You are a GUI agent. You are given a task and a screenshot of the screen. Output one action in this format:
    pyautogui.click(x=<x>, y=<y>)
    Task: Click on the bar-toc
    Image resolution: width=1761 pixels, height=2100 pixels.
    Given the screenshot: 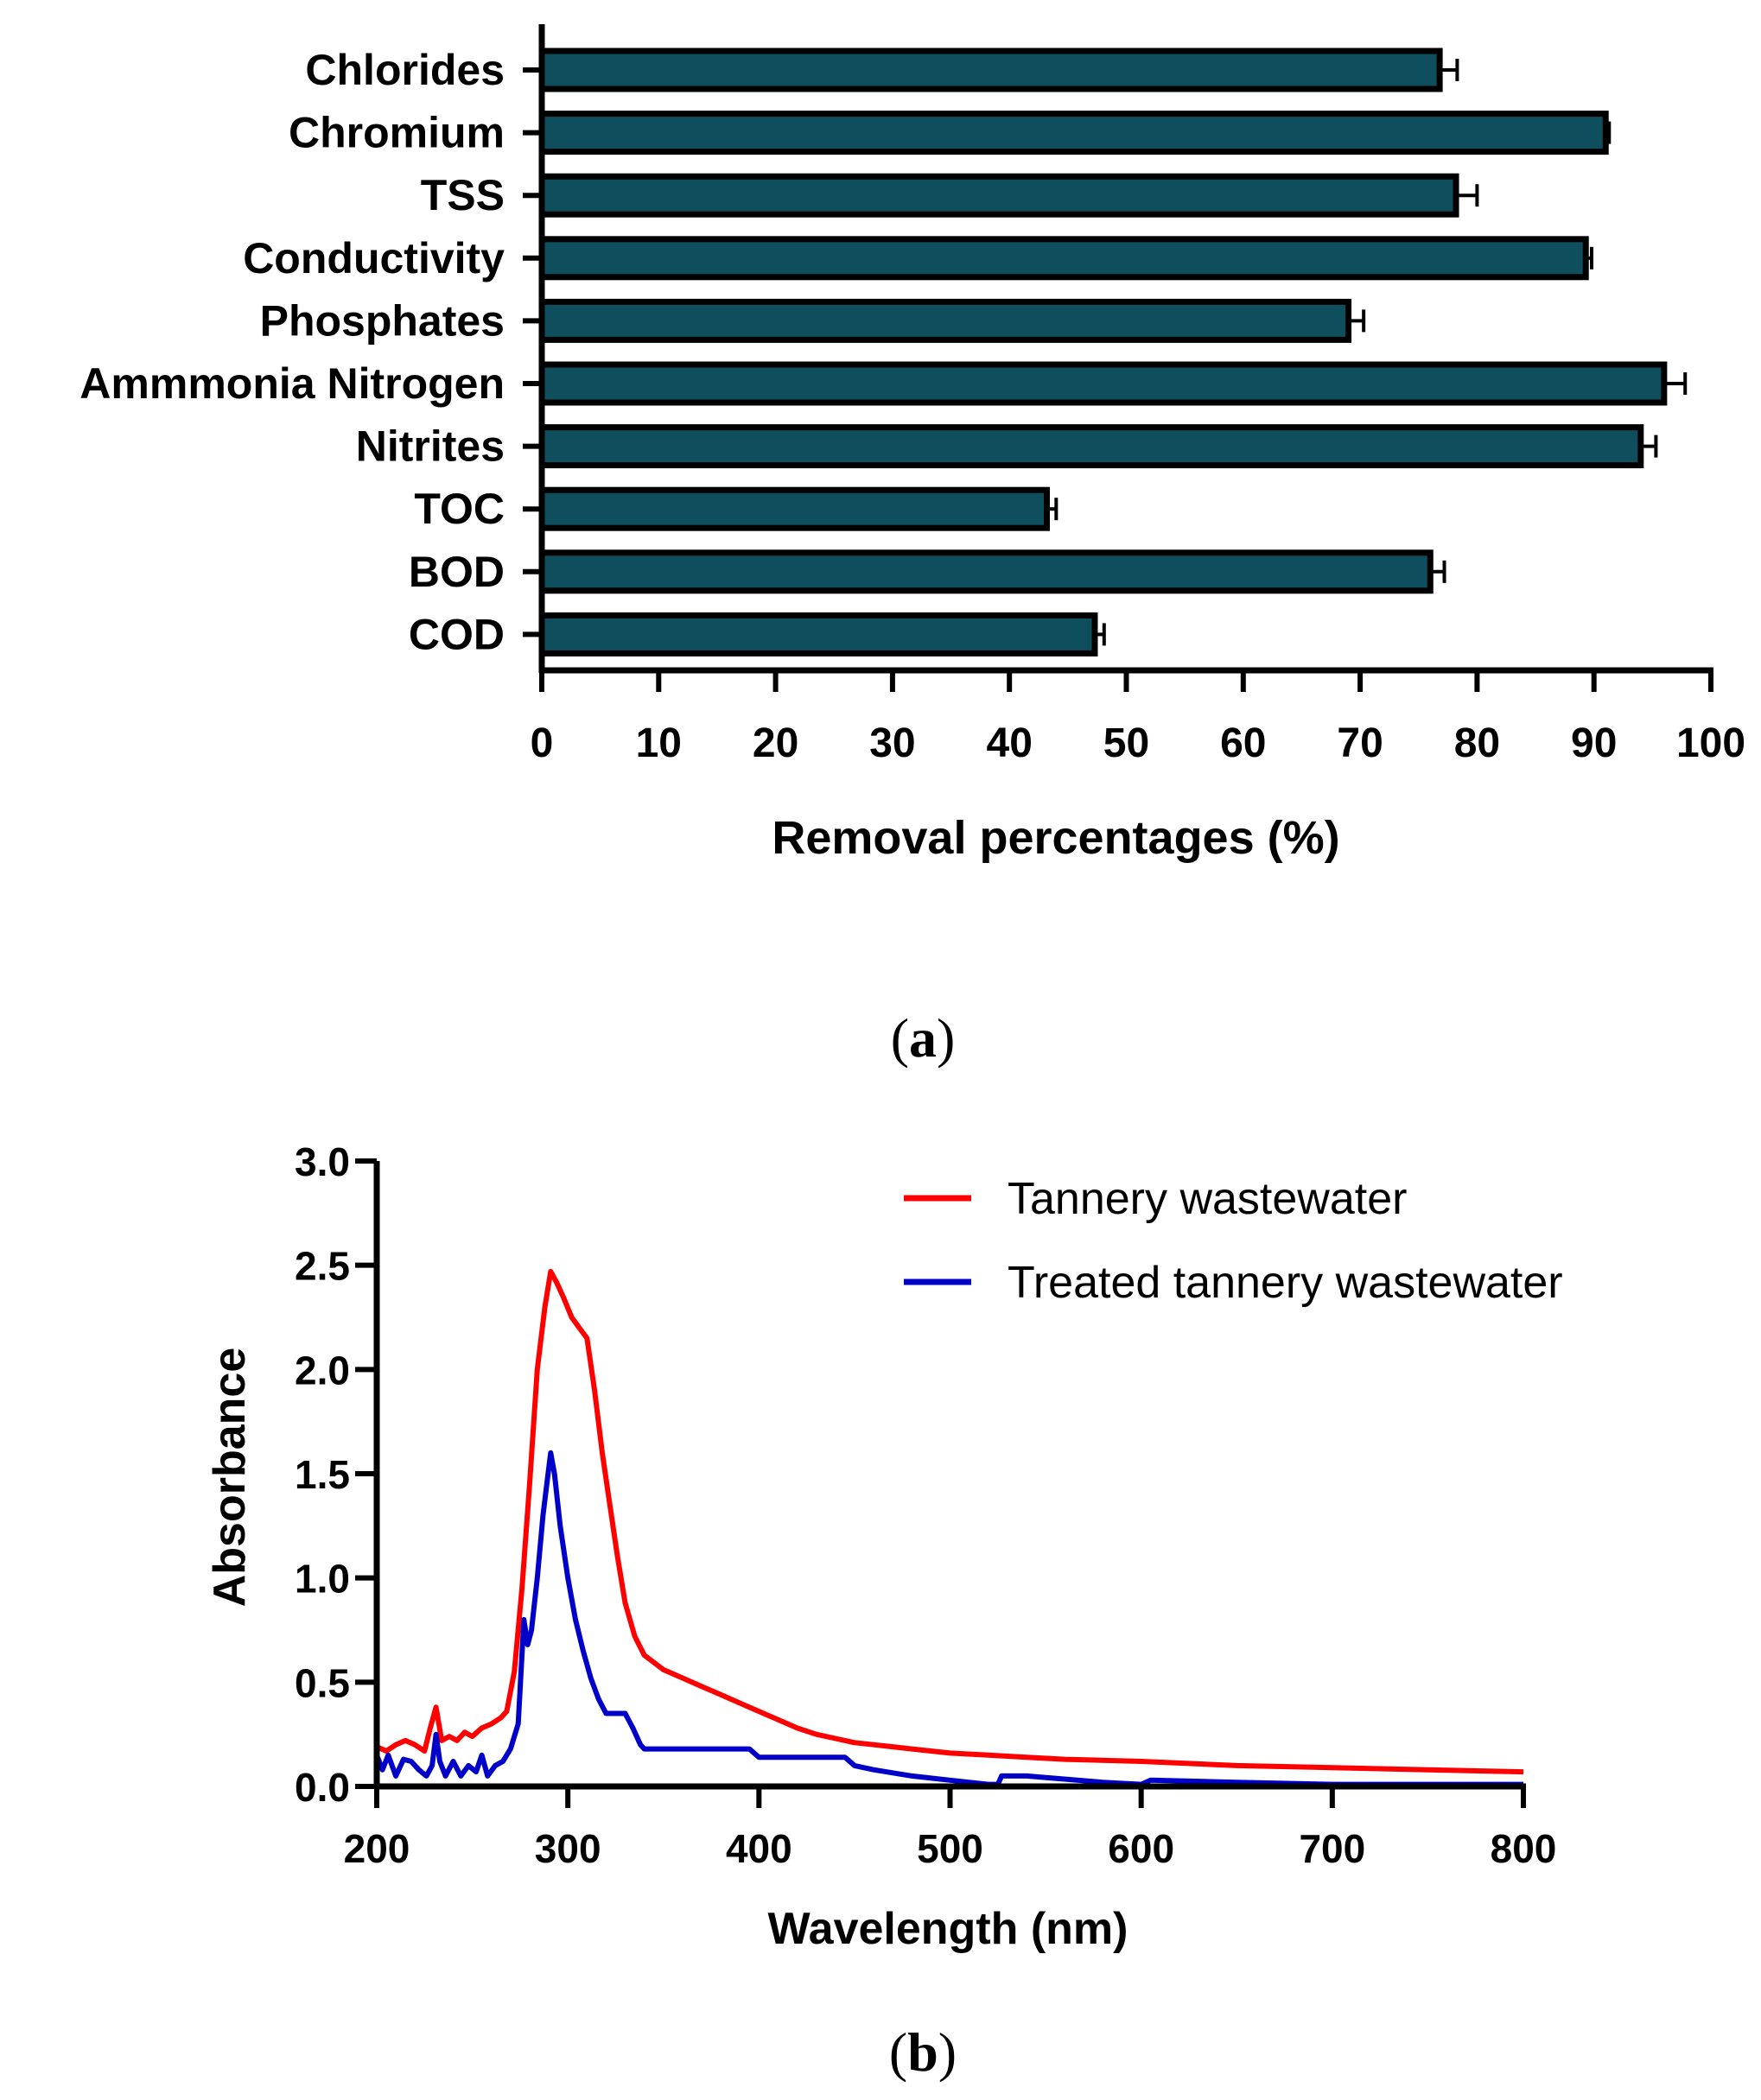 What is the action you would take?
    pyautogui.click(x=794, y=508)
    